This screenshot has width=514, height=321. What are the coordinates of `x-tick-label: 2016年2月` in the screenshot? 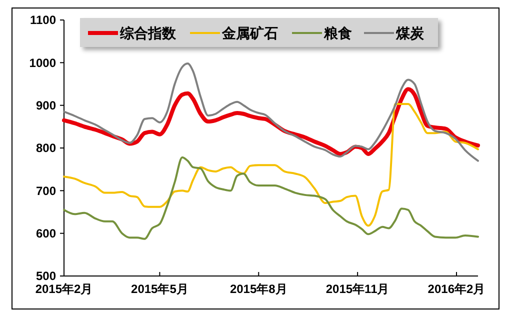 It's located at (457, 289).